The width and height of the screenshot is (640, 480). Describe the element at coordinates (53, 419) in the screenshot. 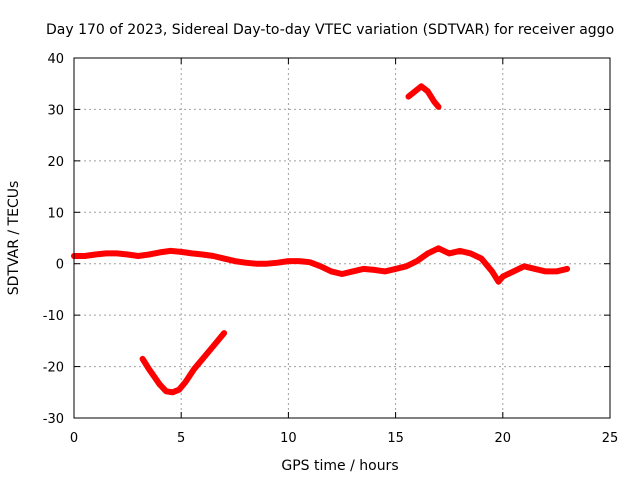

I see `y-tick-label: -30` at that location.